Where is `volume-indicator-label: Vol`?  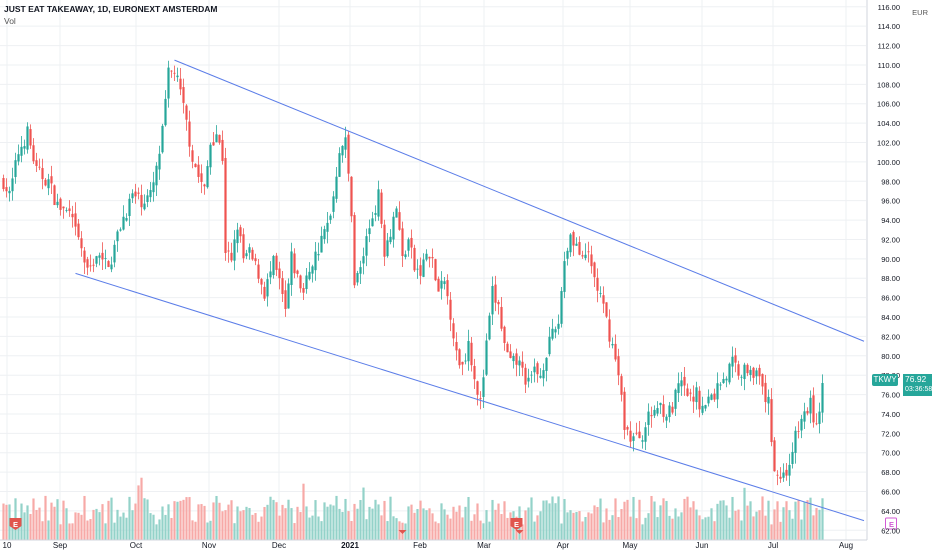
volume-indicator-label: Vol is located at coordinates (10, 21).